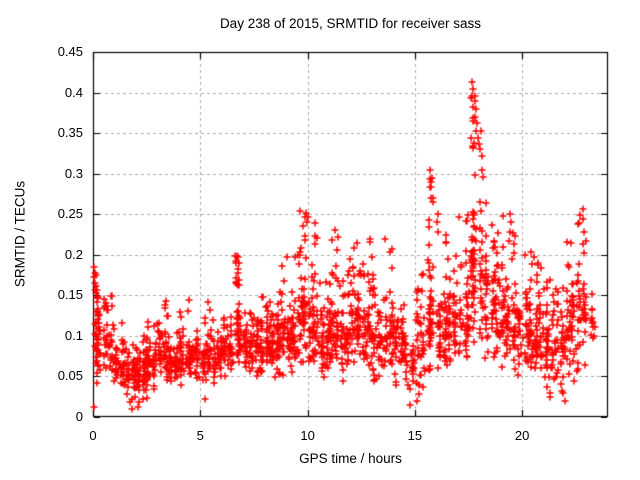 This screenshot has width=640, height=480. I want to click on y-tick-label: 0.25, so click(70, 214).